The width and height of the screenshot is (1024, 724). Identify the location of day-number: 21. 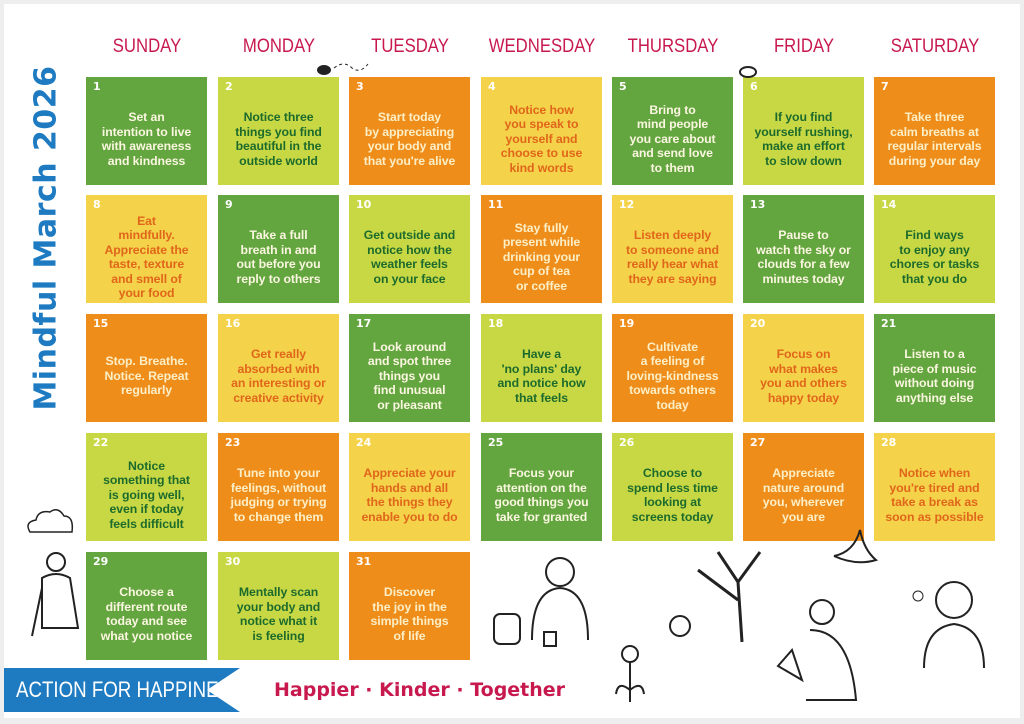
(889, 323).